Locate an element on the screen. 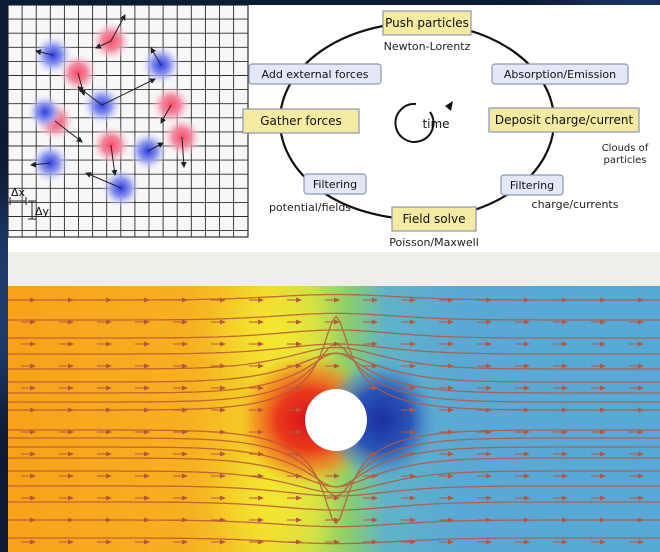  cell-size-marks is located at coordinates (22, 208).